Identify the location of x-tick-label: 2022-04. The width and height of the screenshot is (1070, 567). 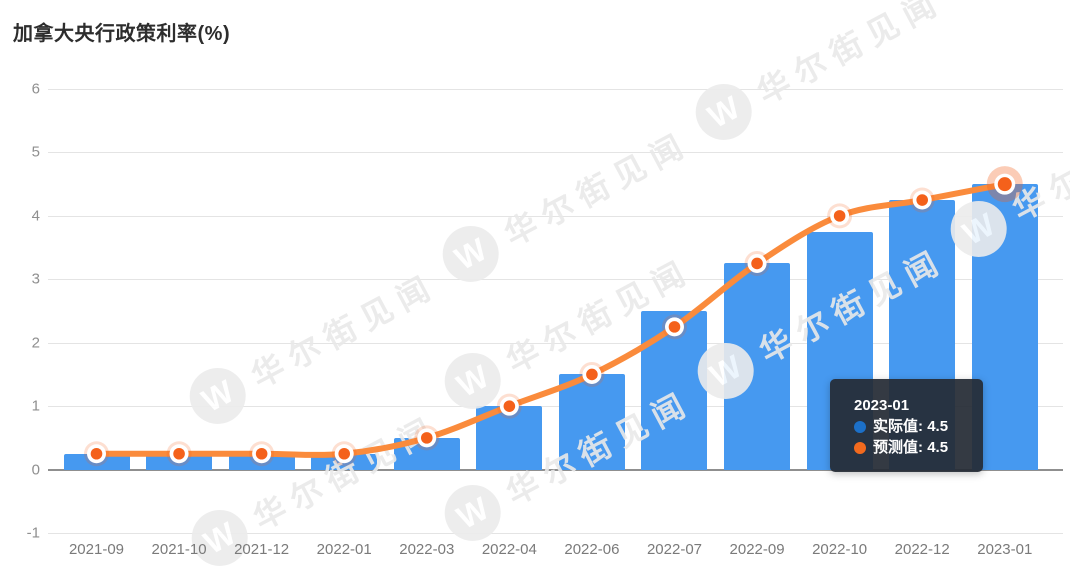
(509, 549).